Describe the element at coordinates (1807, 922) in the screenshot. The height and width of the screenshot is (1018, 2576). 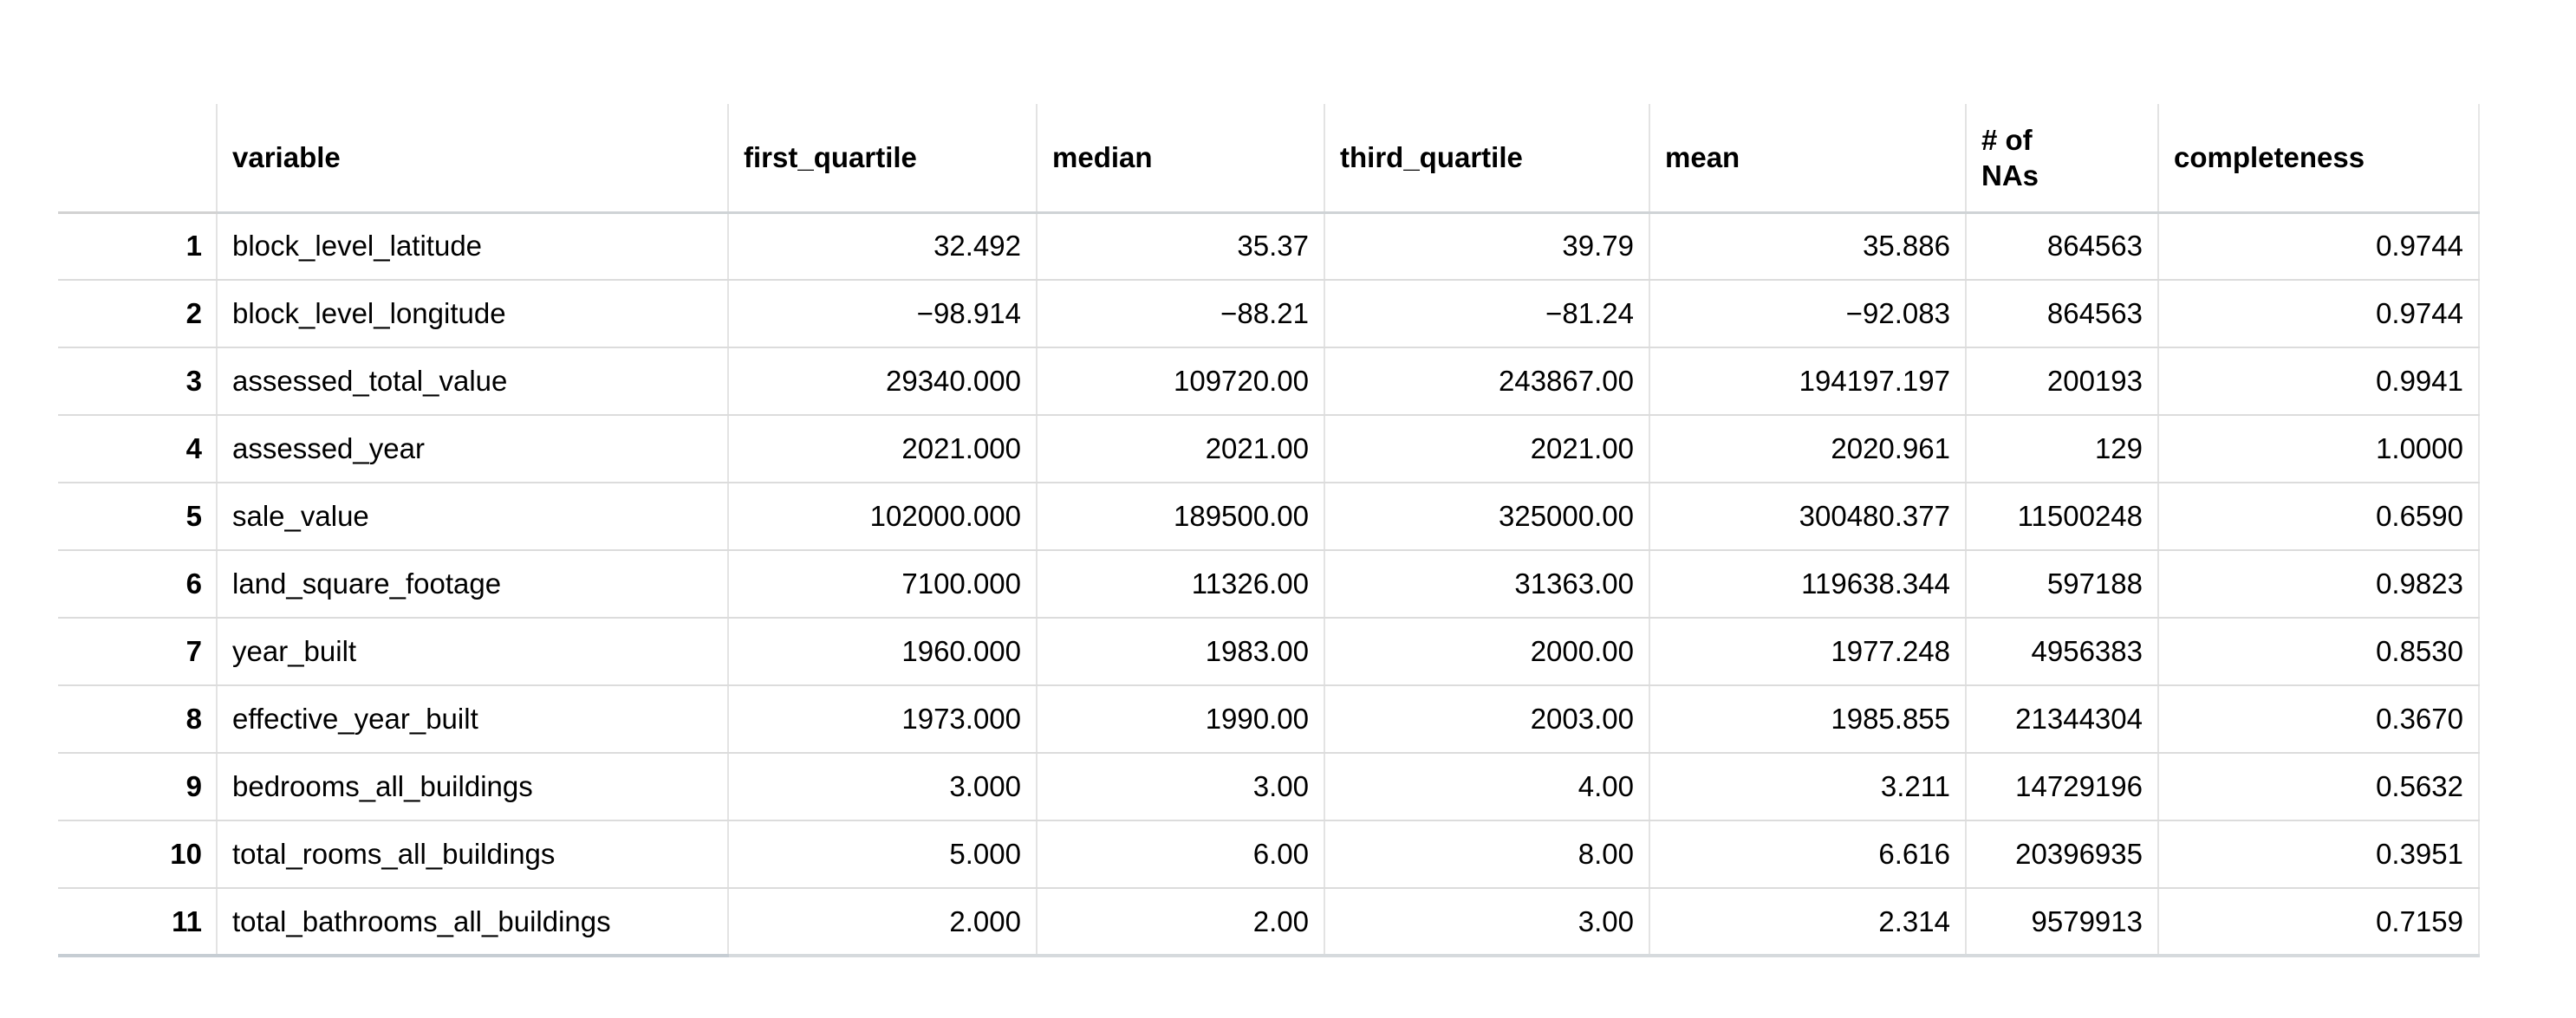
I see `cell-mean: 2.314` at that location.